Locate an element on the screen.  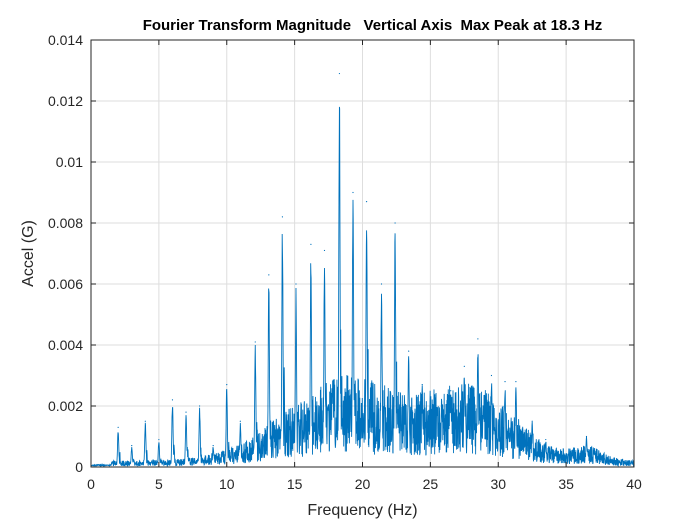
x-tick-label: 0 is located at coordinates (91, 484).